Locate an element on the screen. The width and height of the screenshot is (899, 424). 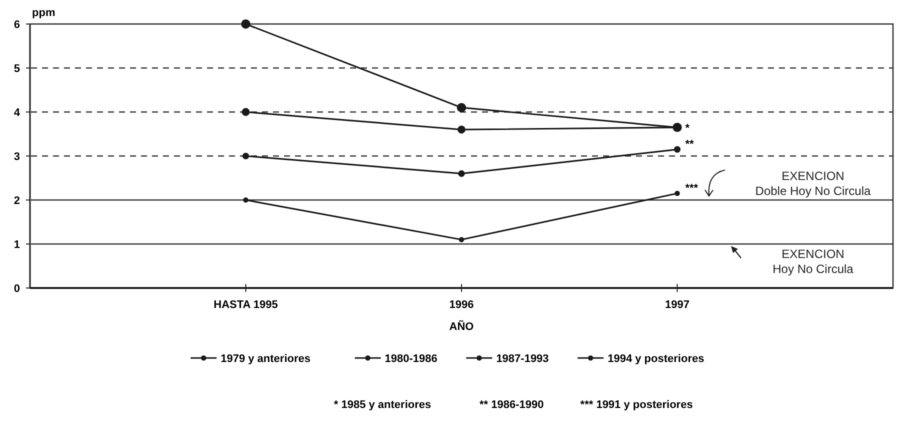
y-tick-label: 6 is located at coordinates (17, 25).